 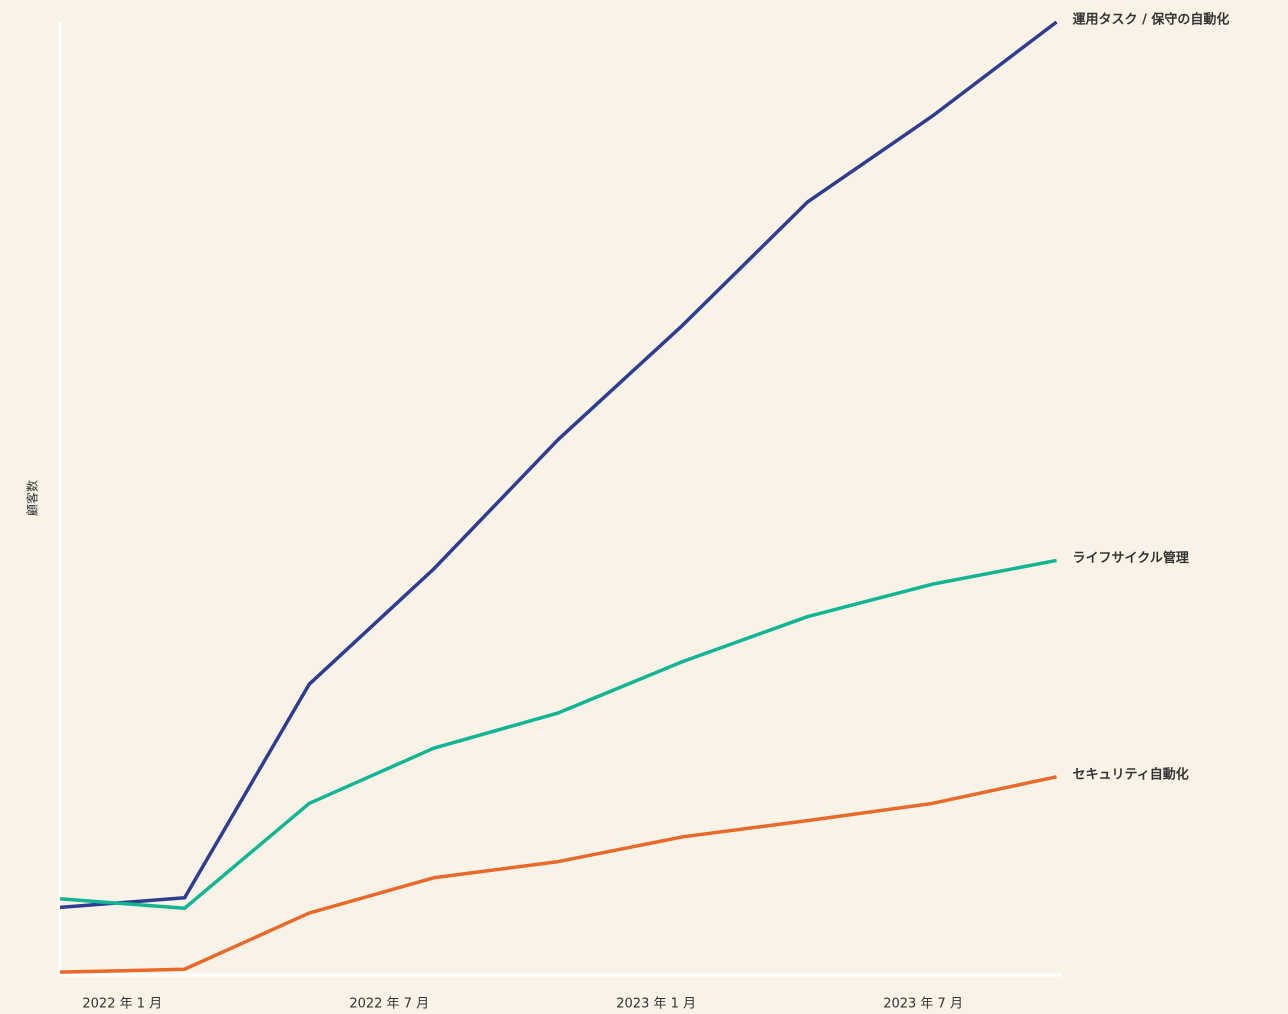 What do you see at coordinates (32, 498) in the screenshot?
I see `y-axis-label: 顧客数` at bounding box center [32, 498].